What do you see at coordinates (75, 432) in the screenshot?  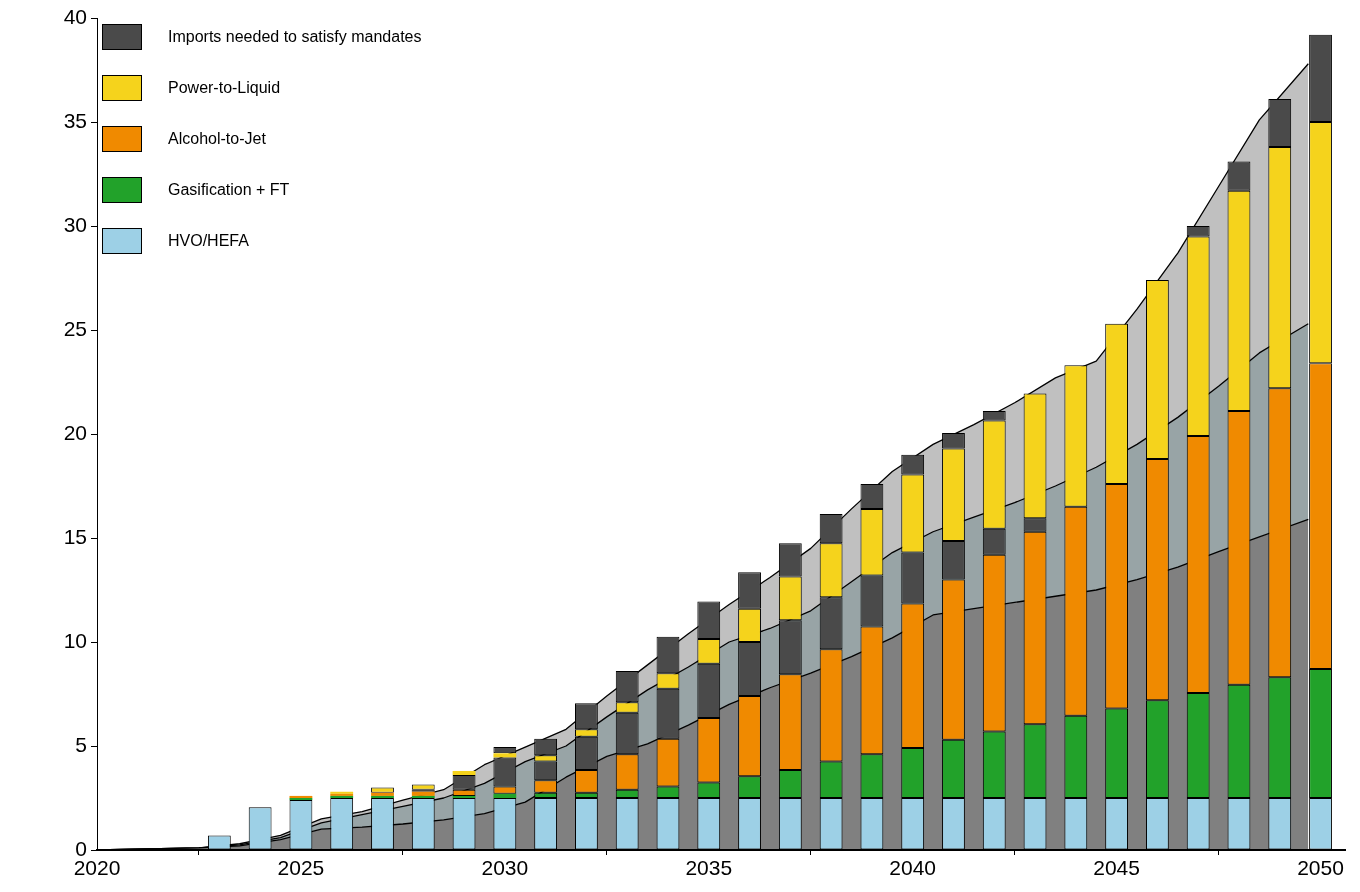 I see `y-tick-label: 20` at bounding box center [75, 432].